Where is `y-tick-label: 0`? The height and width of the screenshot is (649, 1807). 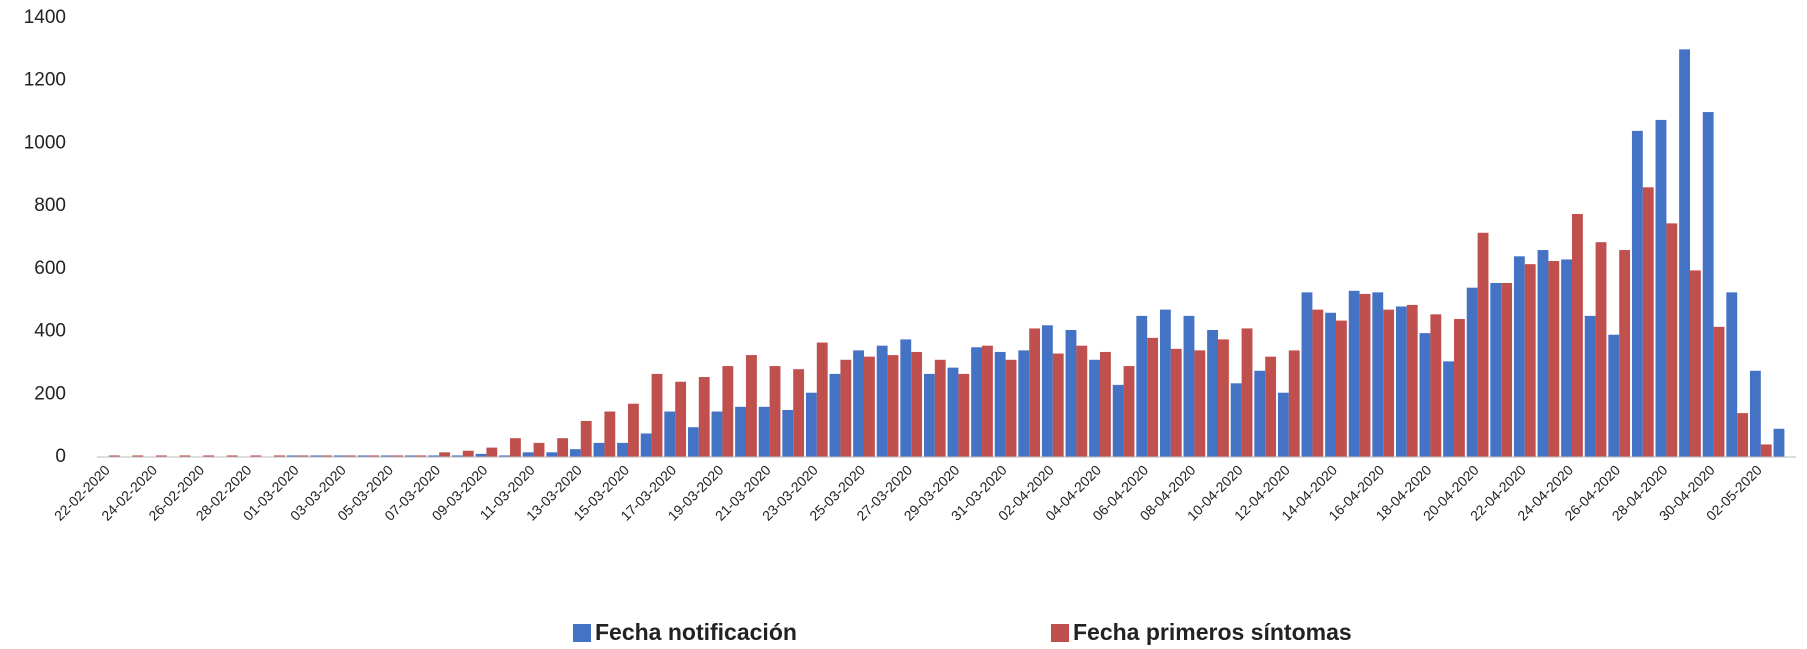
y-tick-label: 0 is located at coordinates (60, 456).